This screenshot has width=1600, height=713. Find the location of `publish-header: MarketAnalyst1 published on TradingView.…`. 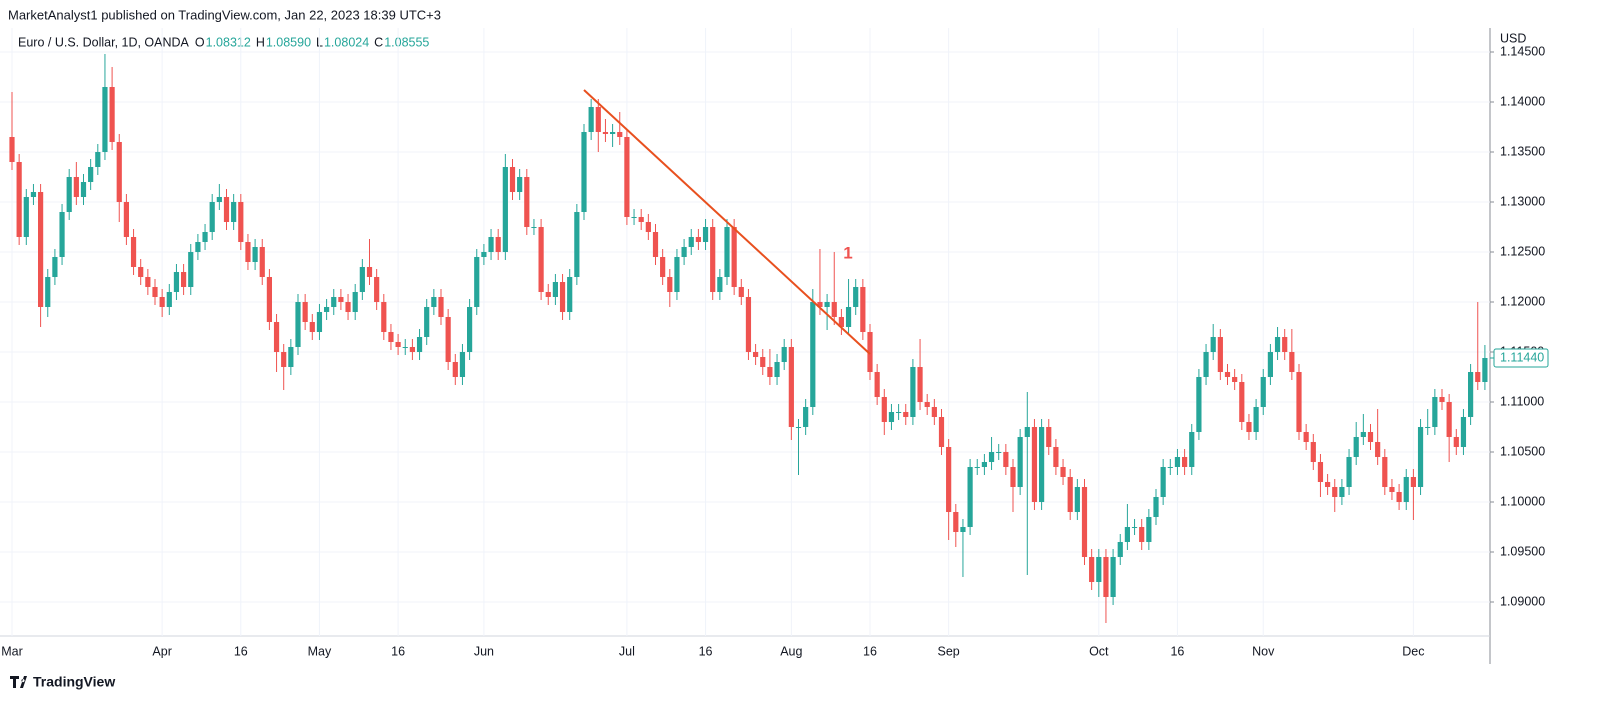

publish-header: MarketAnalyst1 published on TradingView.… is located at coordinates (224, 14).